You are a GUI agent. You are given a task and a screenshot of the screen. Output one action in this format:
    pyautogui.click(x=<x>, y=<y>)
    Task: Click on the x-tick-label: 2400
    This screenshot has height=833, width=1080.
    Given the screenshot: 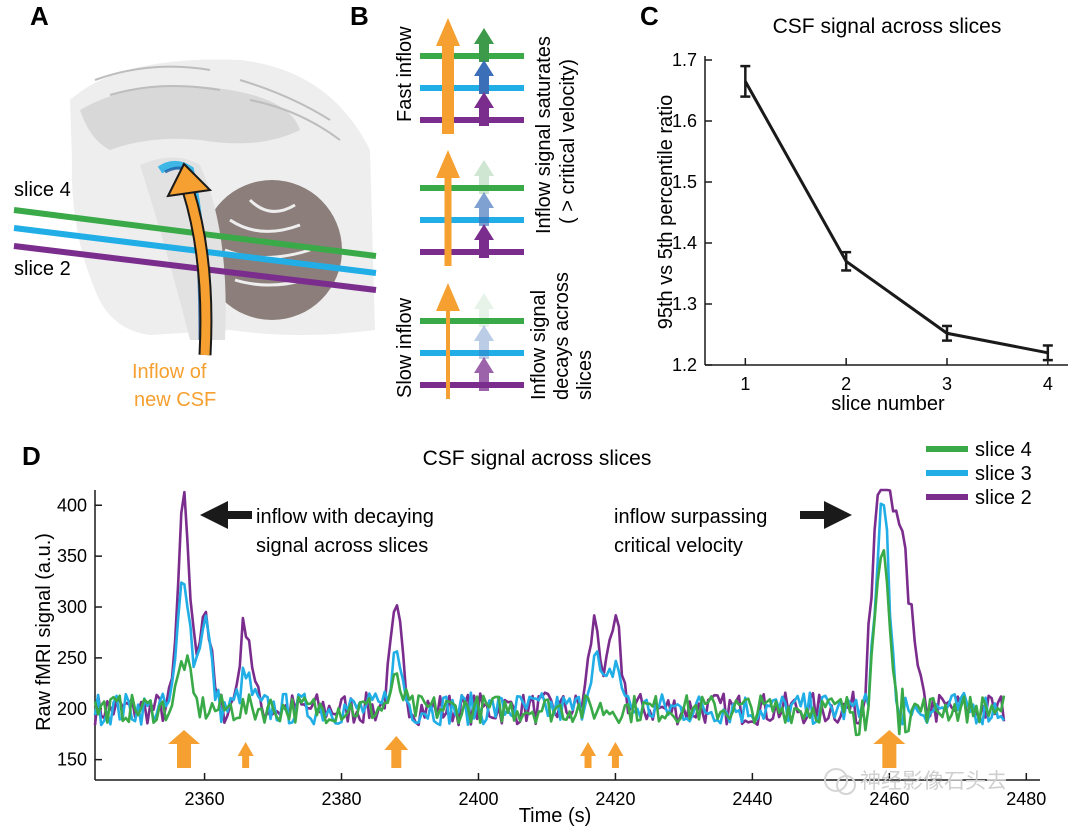 What is the action you would take?
    pyautogui.click(x=478, y=799)
    